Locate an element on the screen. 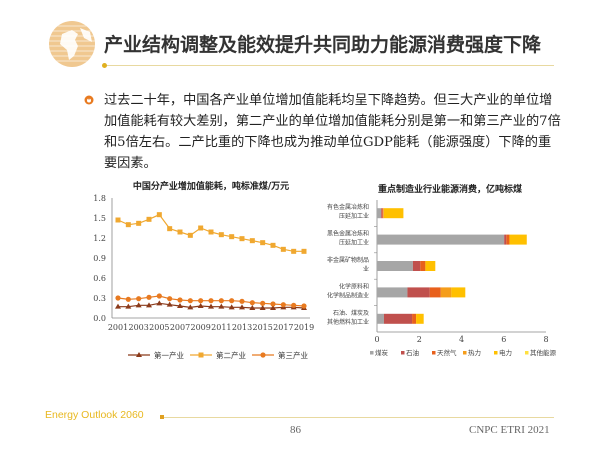 The image size is (600, 450). category-label: 化学制品制造业 is located at coordinates (348, 295).